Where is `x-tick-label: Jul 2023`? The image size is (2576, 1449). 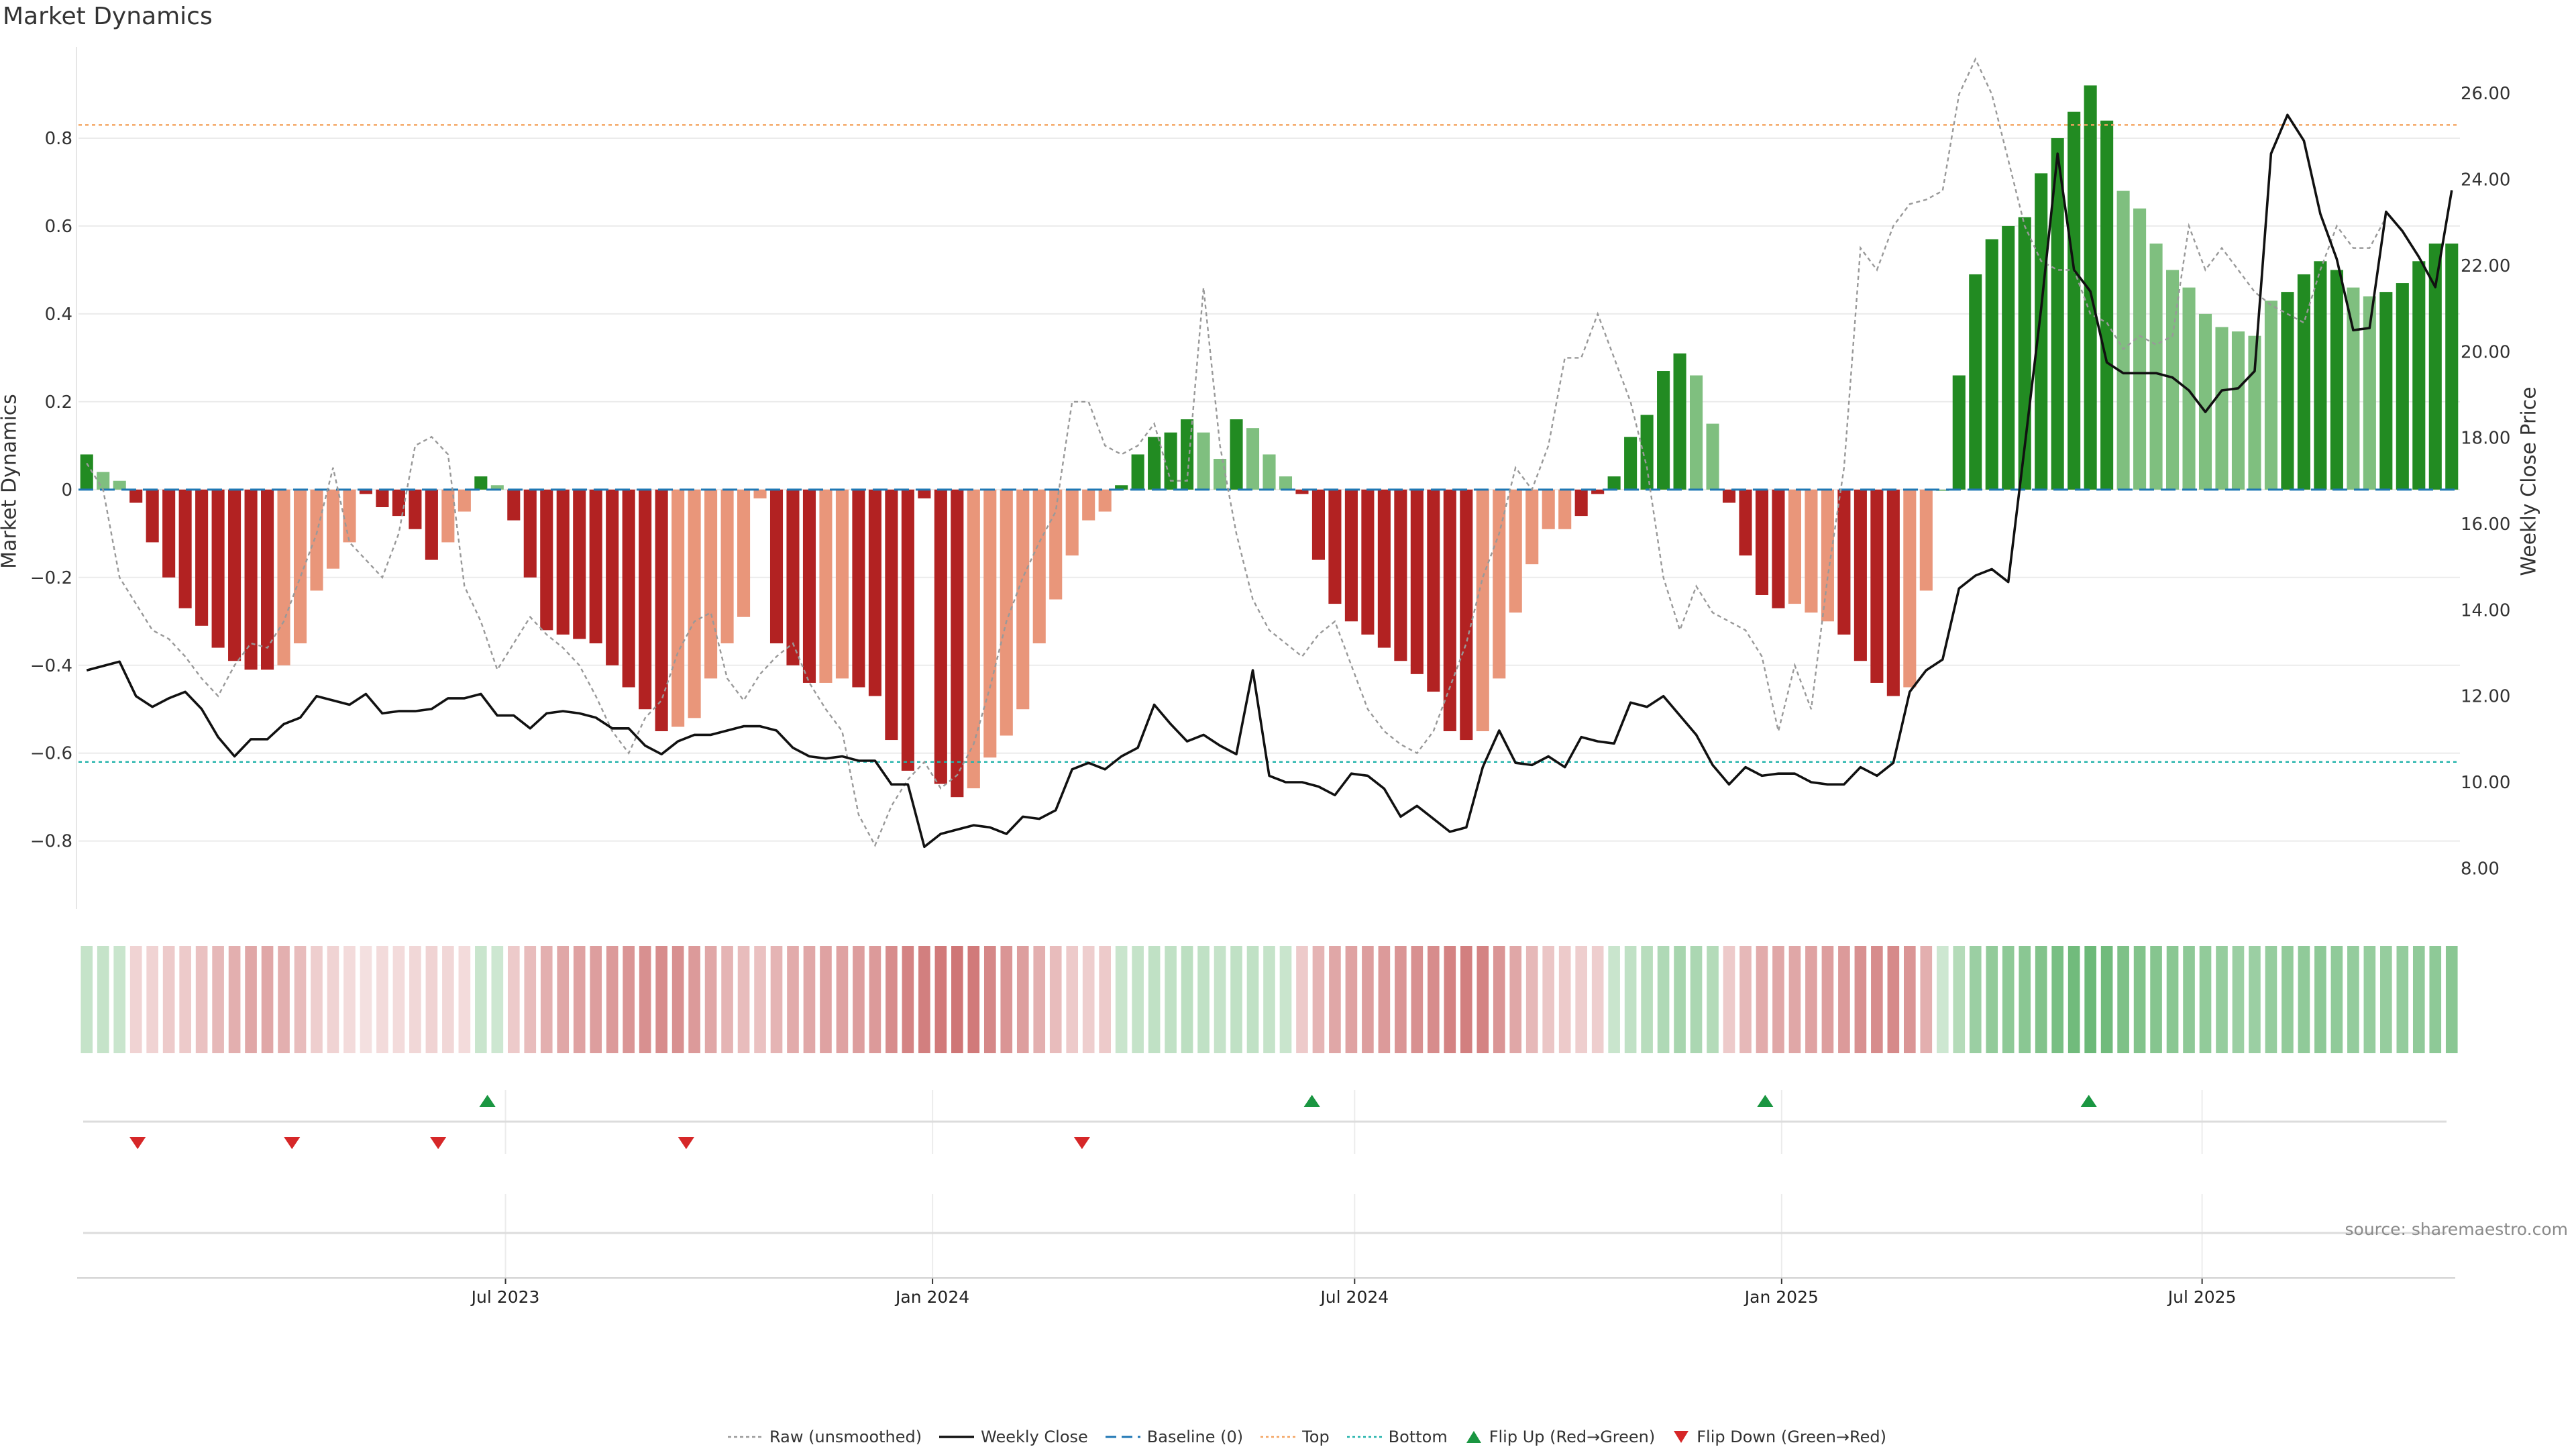 x-tick-label: Jul 2023 is located at coordinates (505, 1297).